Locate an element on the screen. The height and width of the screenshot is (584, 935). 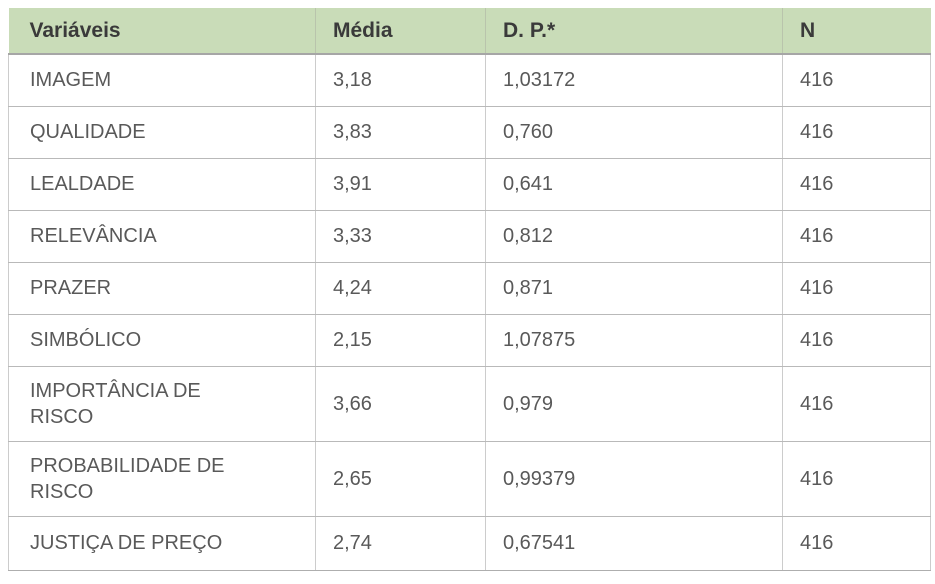
cell-variavel: LEALDADE is located at coordinates (162, 184).